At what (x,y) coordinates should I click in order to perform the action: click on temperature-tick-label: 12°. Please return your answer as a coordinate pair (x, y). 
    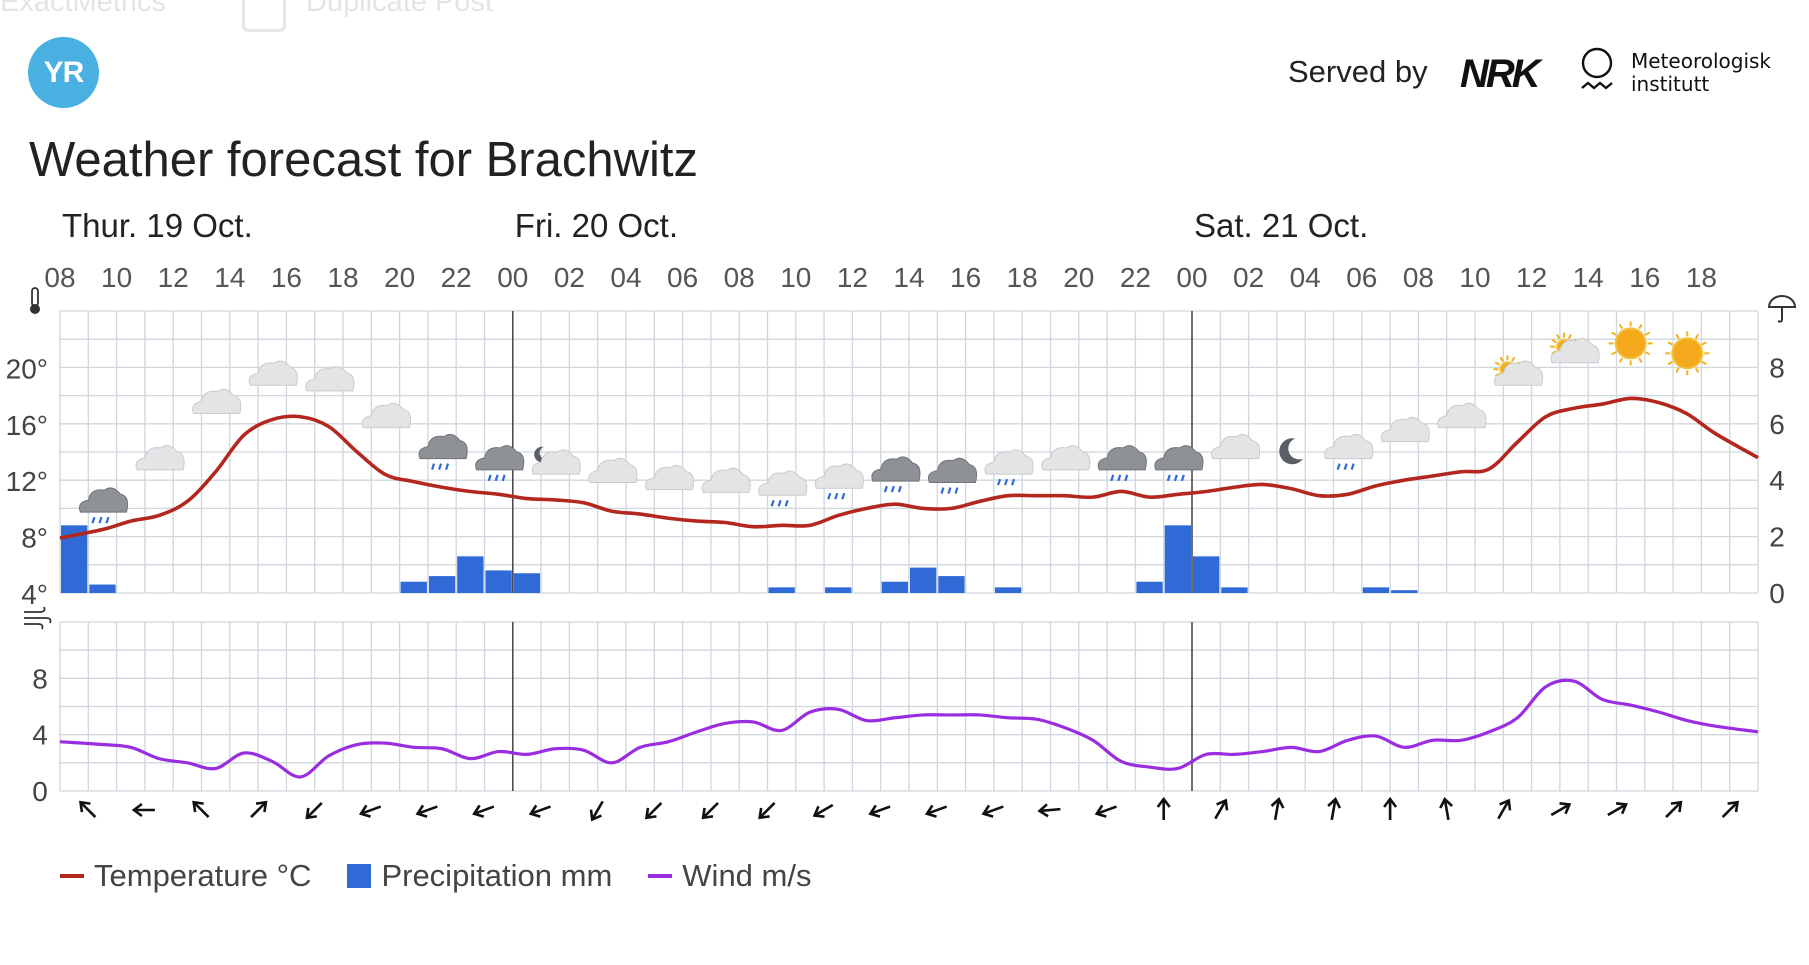
    Looking at the image, I should click on (27, 481).